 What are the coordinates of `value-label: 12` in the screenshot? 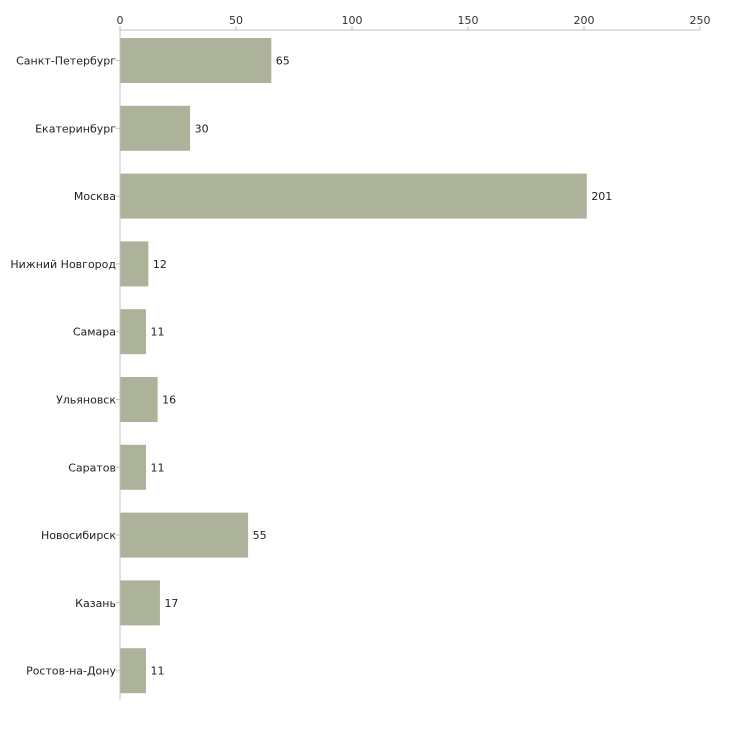 It's located at (160, 264).